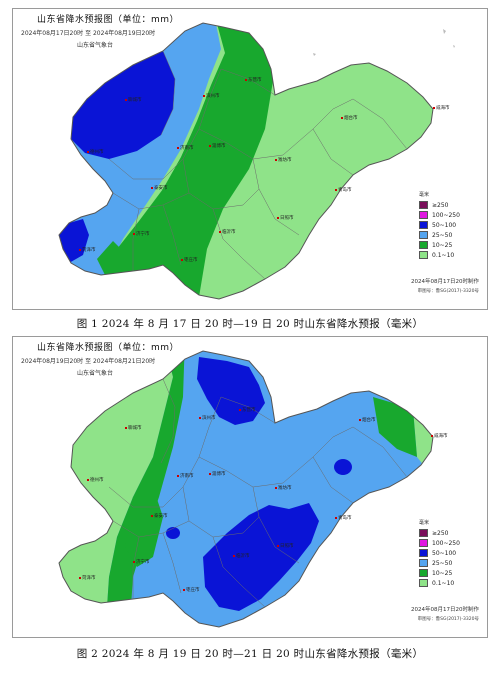 This screenshot has height=673, width=500. I want to click on rain-zone-10-25-spot, so click(111, 258).